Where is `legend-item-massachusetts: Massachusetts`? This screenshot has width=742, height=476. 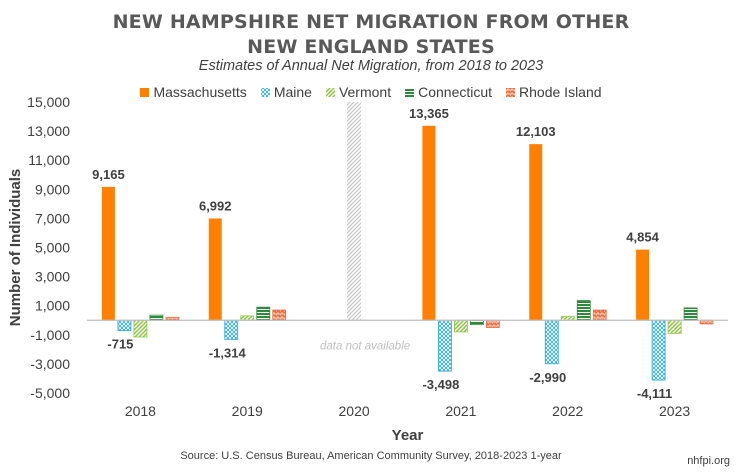
legend-item-massachusetts: Massachusetts is located at coordinates (193, 92).